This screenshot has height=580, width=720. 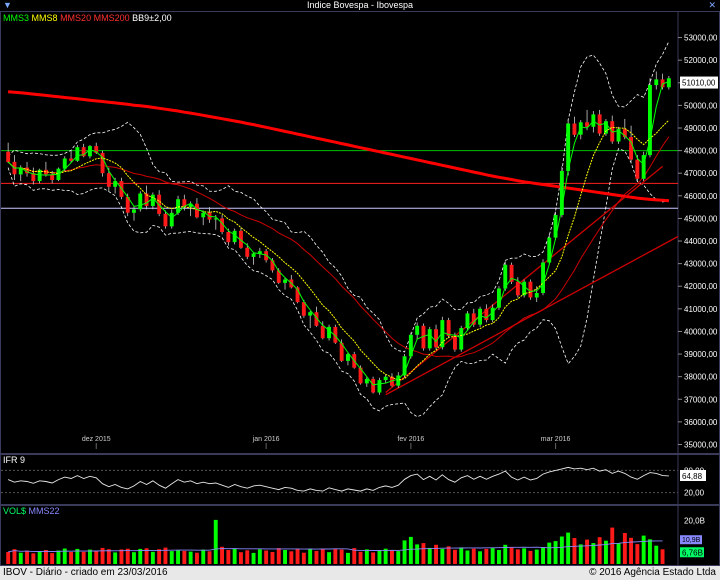 What do you see at coordinates (7, 5) in the screenshot?
I see `chart-menu-icon: ▼` at bounding box center [7, 5].